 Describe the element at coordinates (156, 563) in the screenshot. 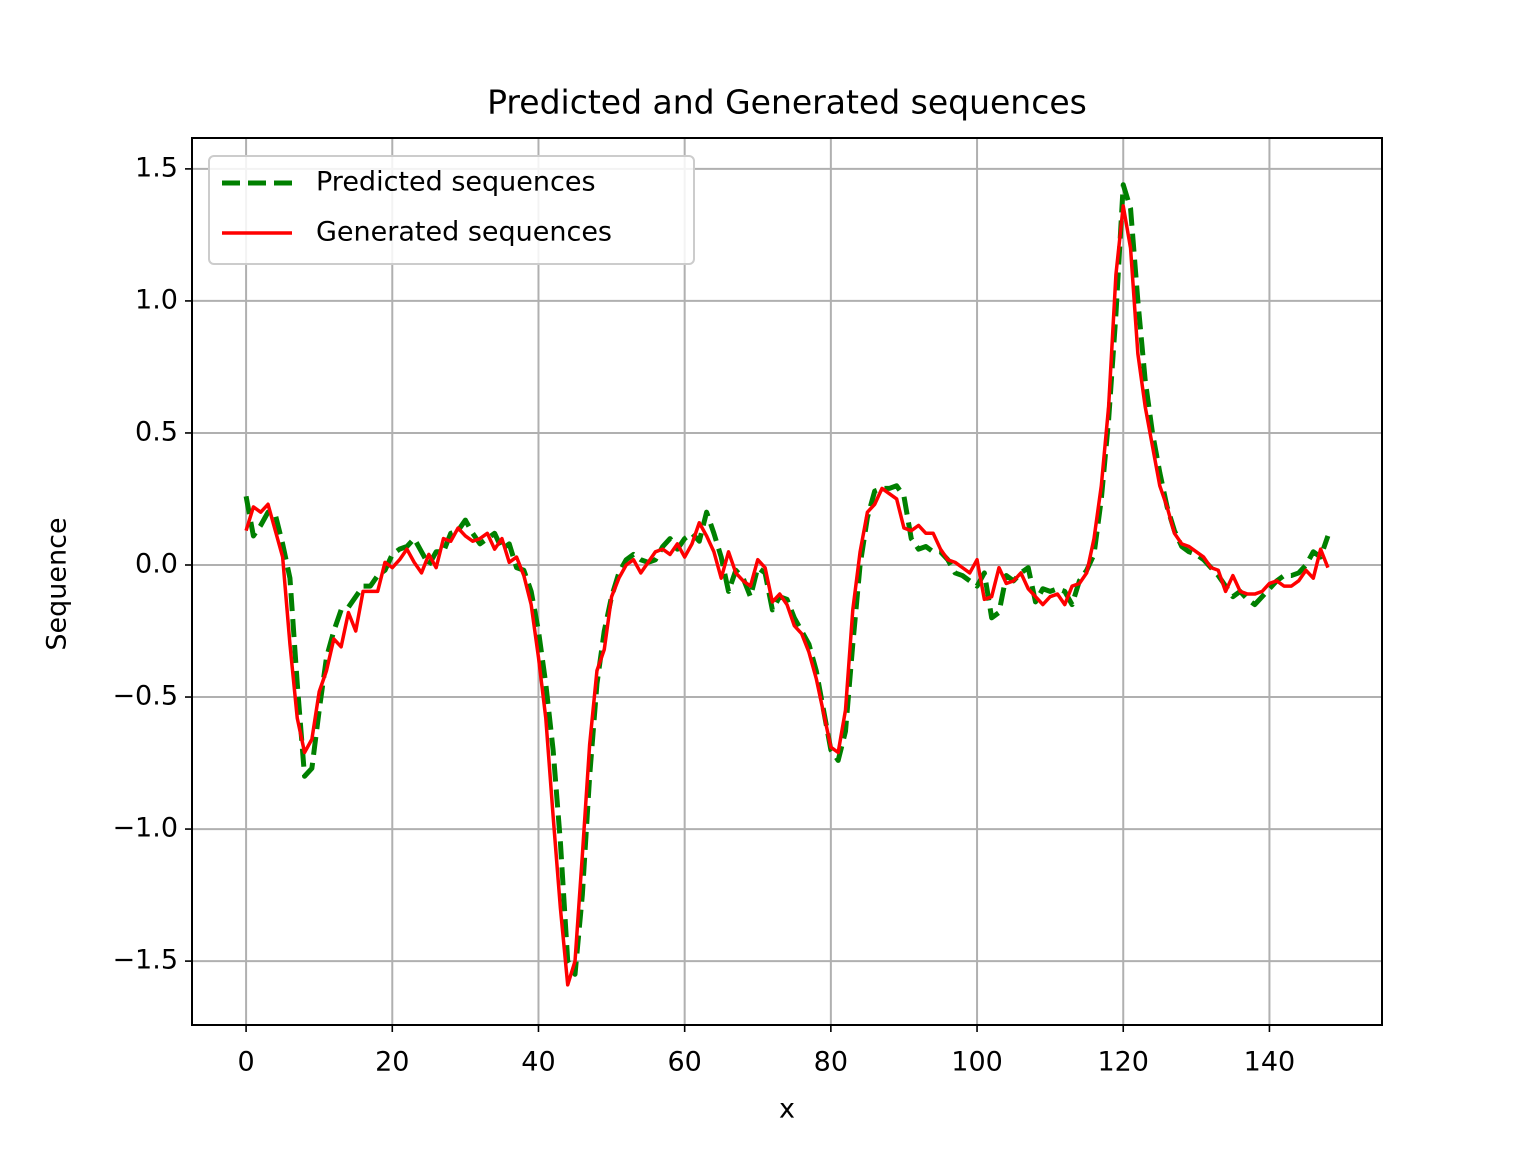

I see `y-tick-label: 0.0` at that location.